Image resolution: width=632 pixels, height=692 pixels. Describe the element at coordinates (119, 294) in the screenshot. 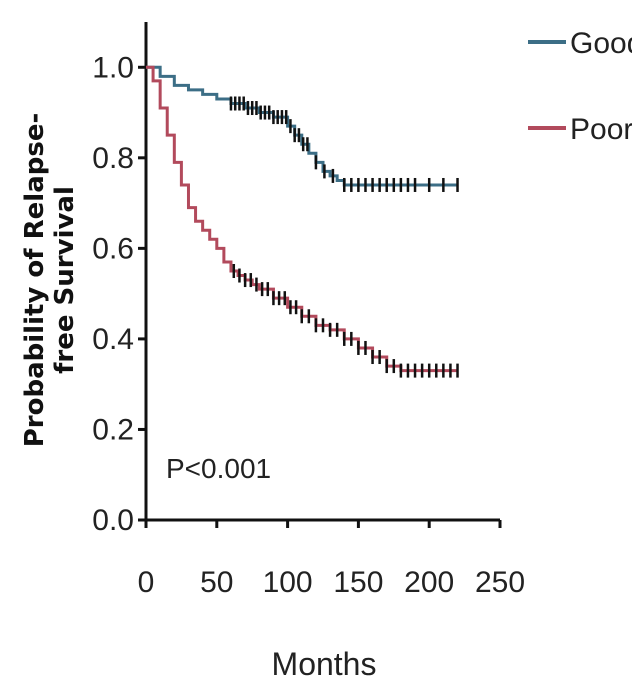

I see `y-ticks: 0.0 0.2 0.4 0.6 0.8 1.0` at that location.